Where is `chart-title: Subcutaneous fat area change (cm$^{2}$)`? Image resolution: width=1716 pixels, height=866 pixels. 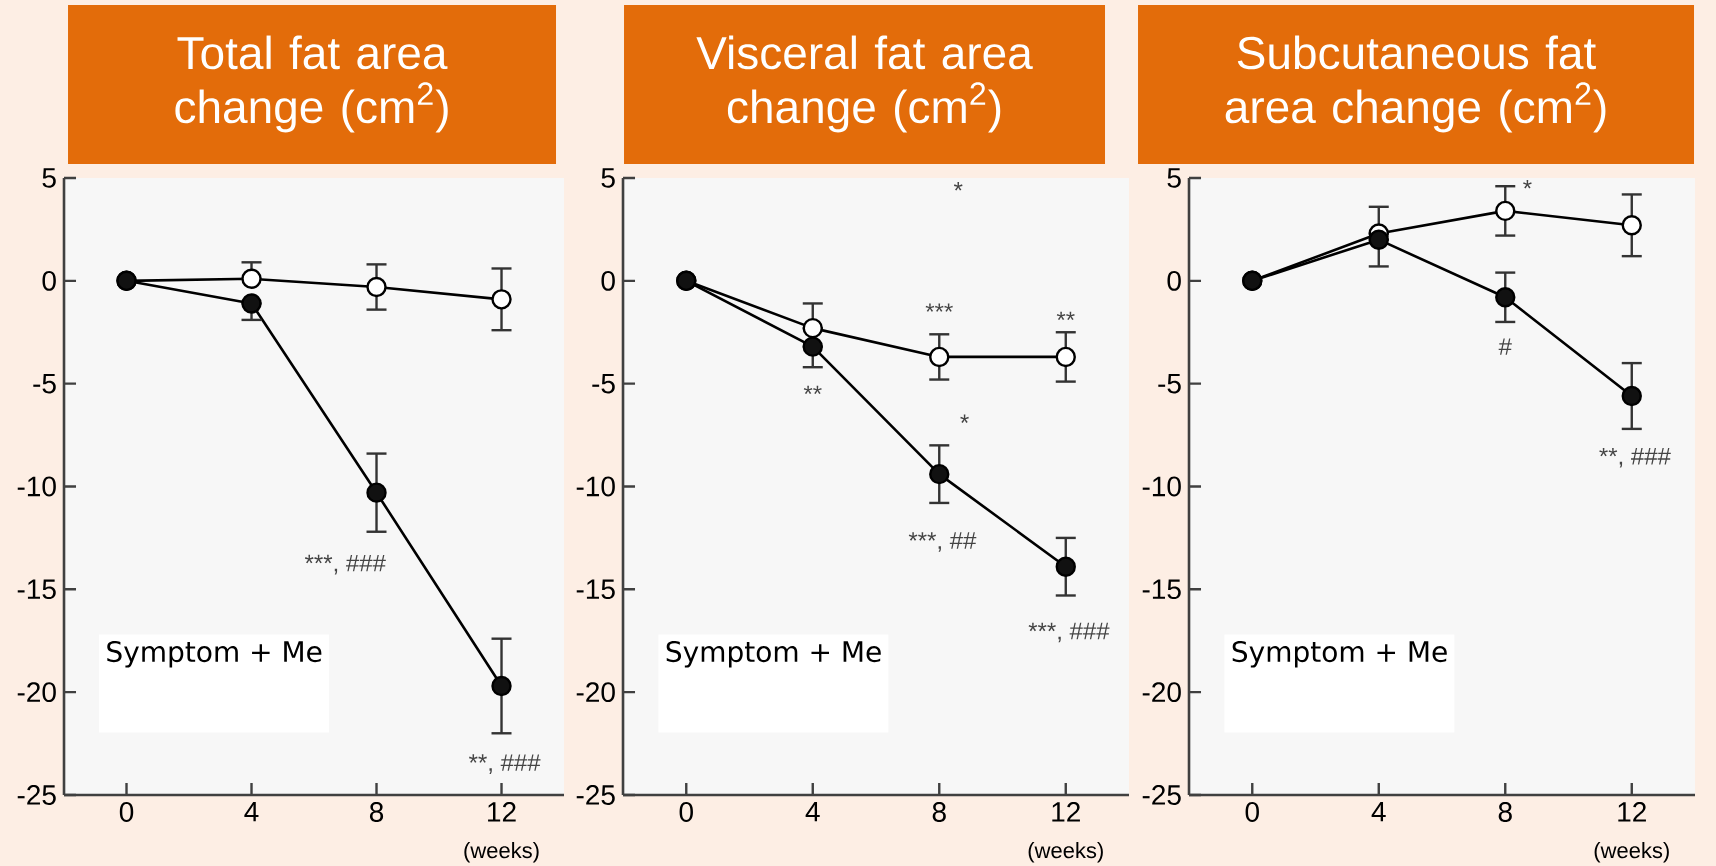
chart-title: Subcutaneous fat area change (cm$^{2}$) is located at coordinates (1415, 84).